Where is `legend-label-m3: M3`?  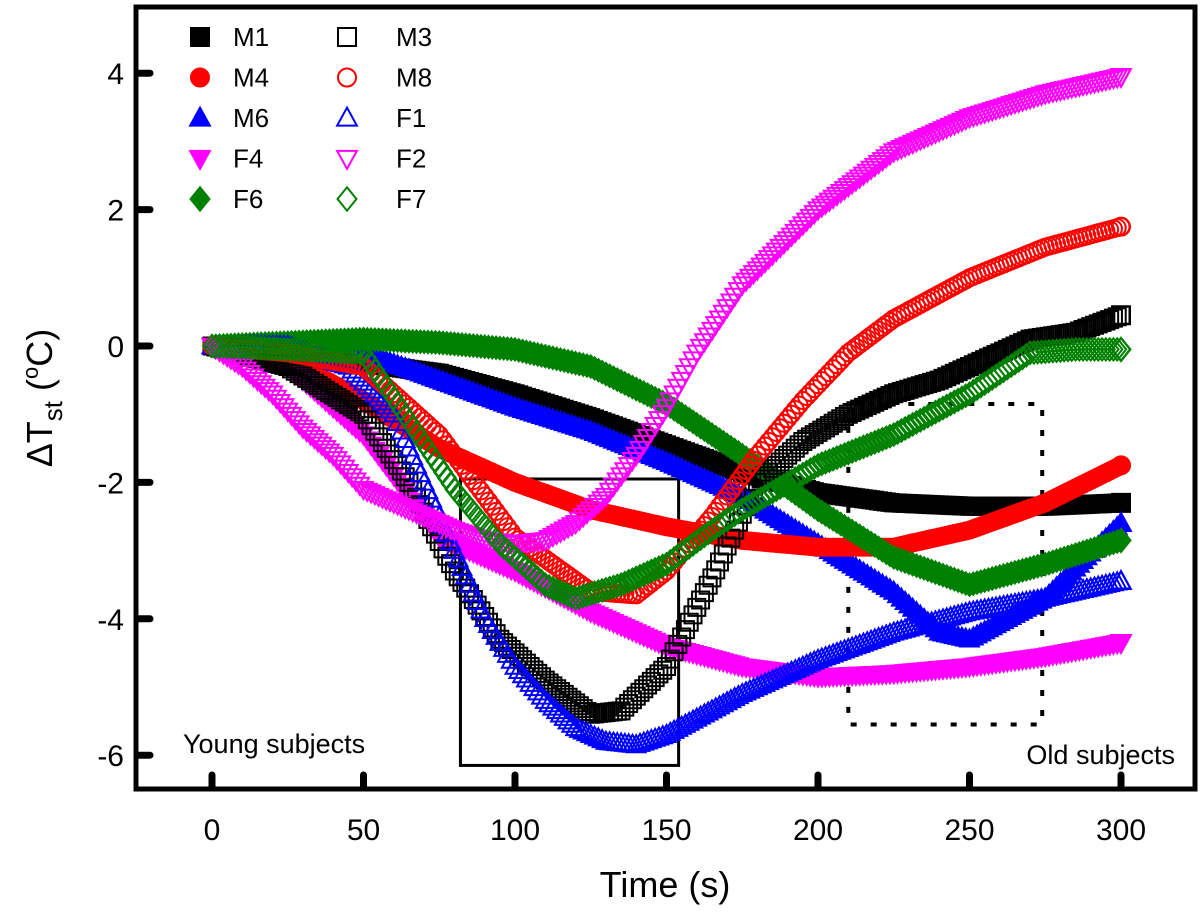
legend-label-m3: M3 is located at coordinates (414, 37).